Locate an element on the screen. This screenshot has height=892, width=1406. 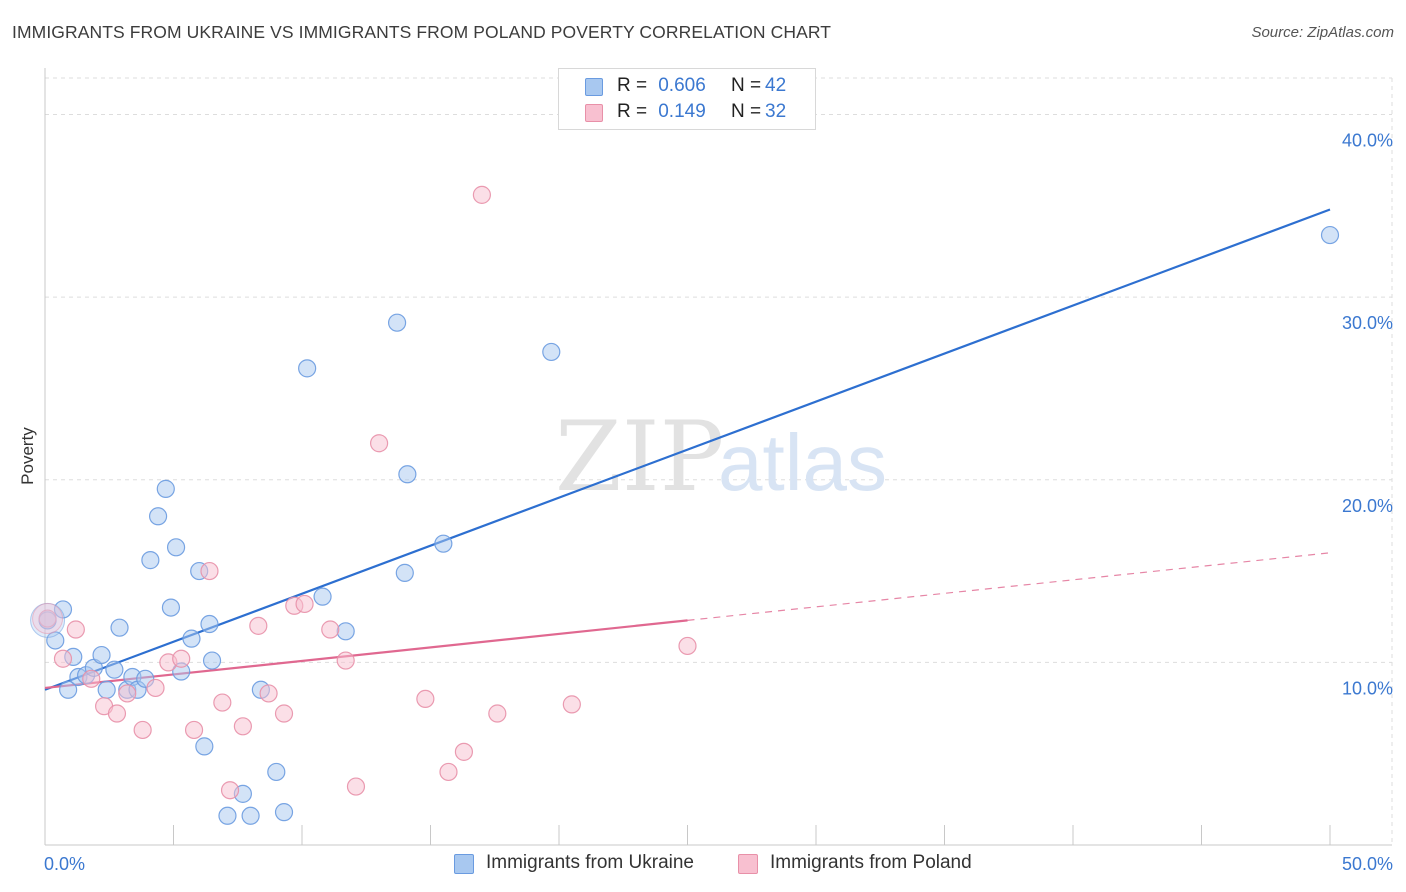
point-cluster-poland is located at coordinates (48, 619).